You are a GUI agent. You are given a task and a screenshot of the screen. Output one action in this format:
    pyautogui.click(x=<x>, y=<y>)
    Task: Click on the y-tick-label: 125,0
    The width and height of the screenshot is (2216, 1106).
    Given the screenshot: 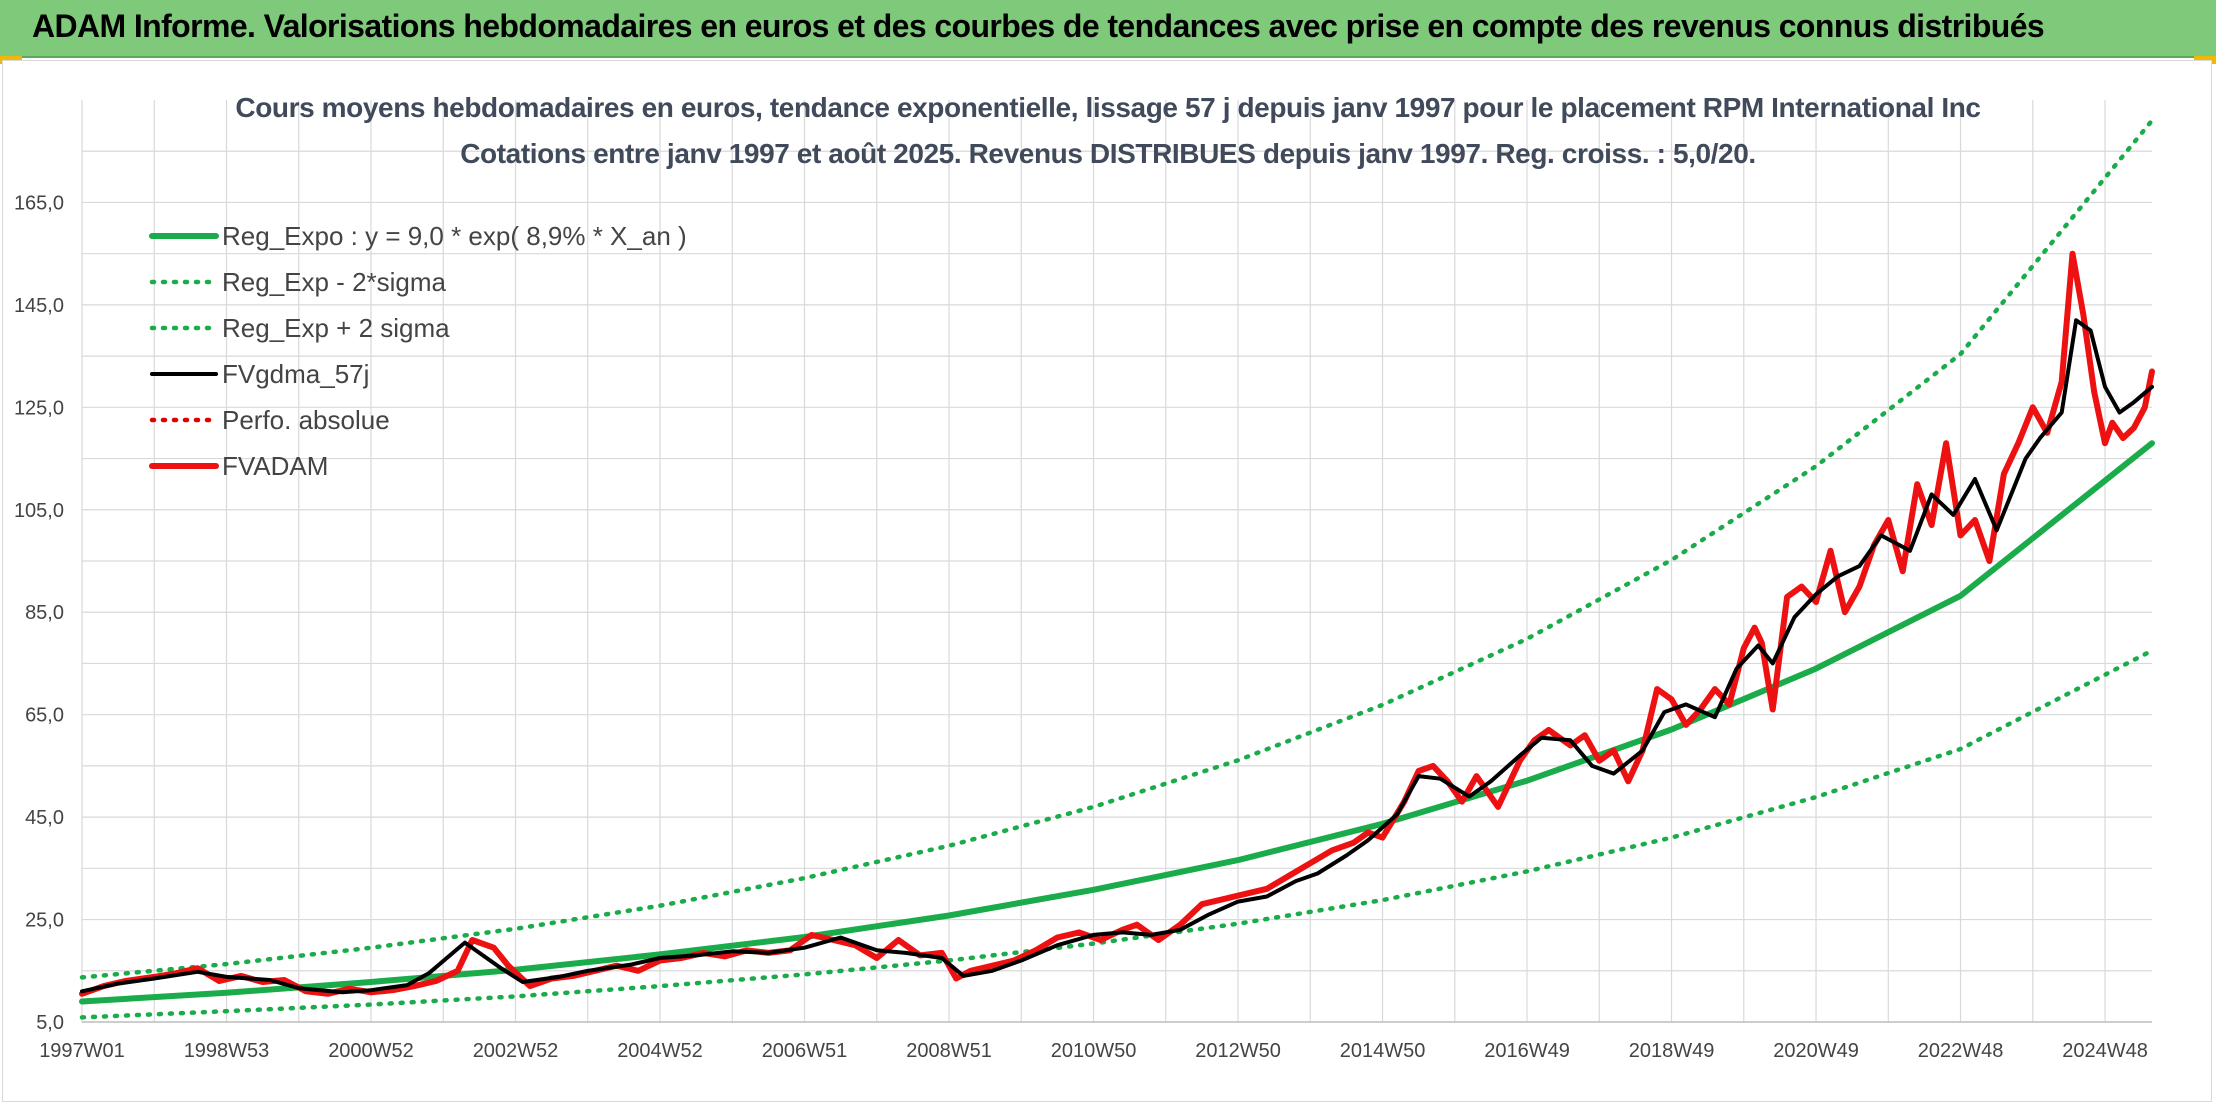 What is the action you would take?
    pyautogui.click(x=39, y=408)
    